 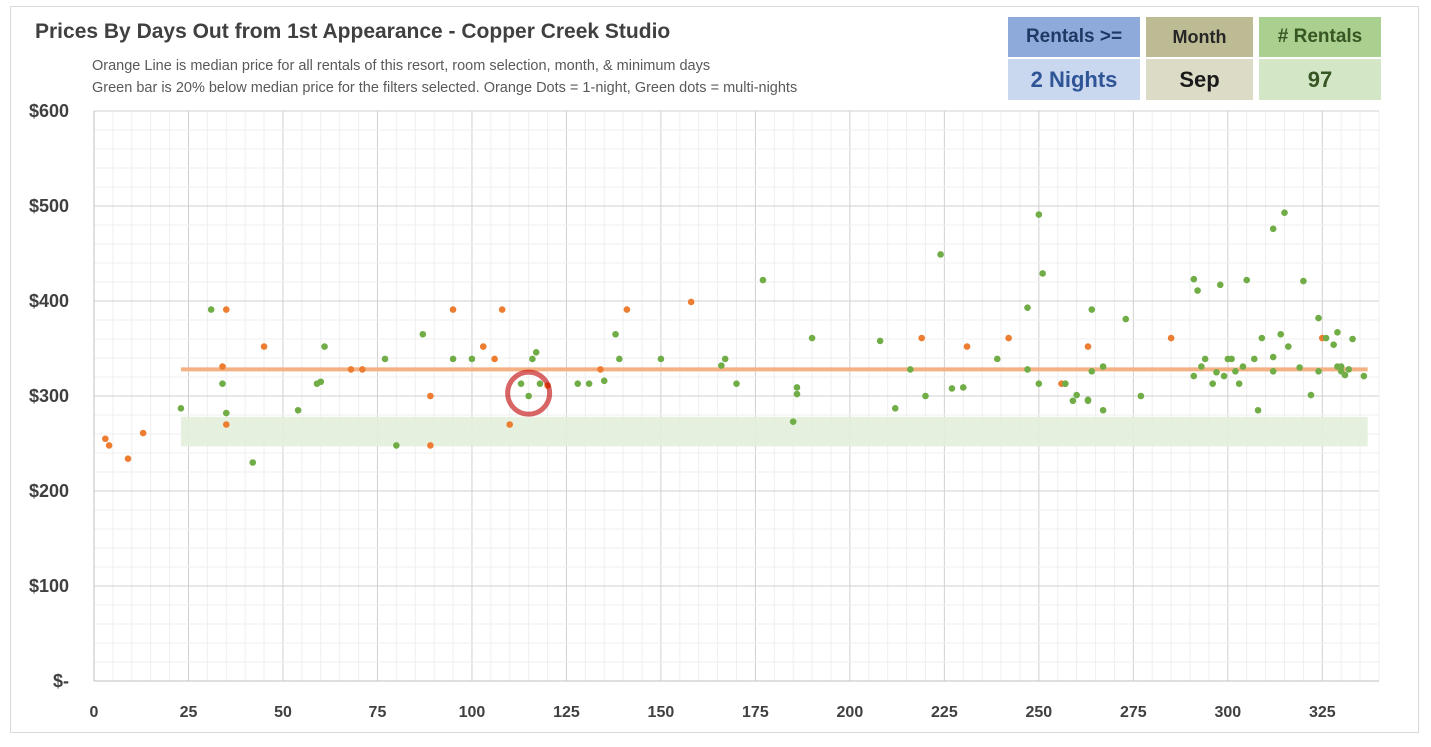 What do you see at coordinates (850, 712) in the screenshot?
I see `x-tick-label: 200` at bounding box center [850, 712].